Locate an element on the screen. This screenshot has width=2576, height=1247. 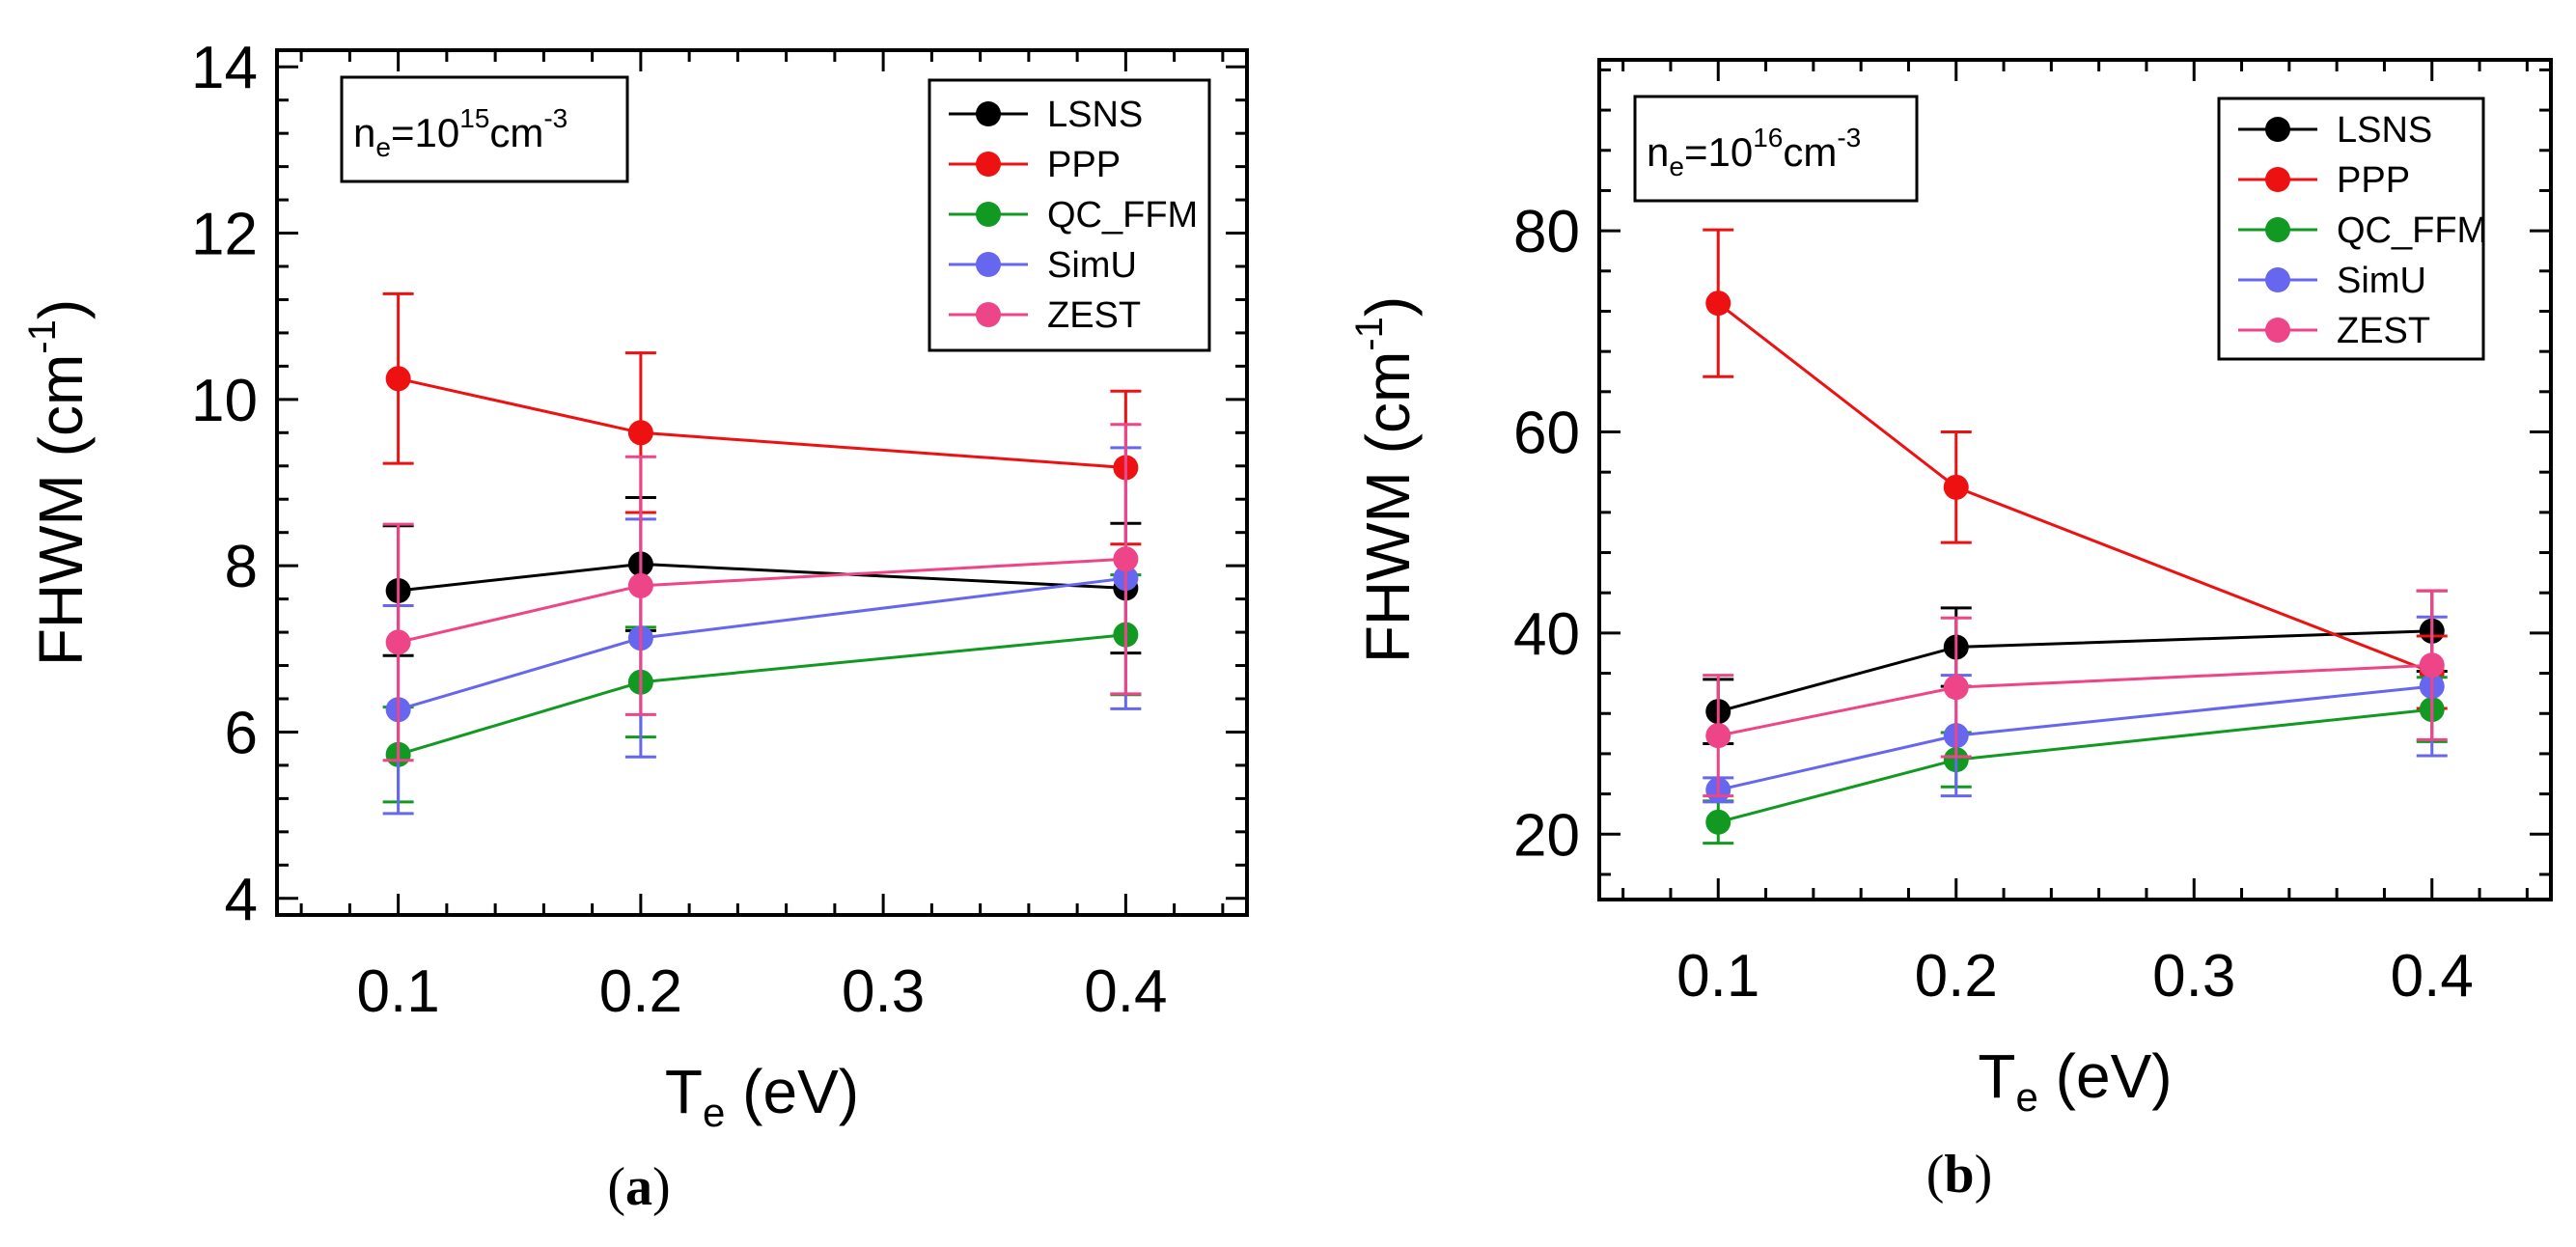
panel-label: (a) is located at coordinates (638, 1187).